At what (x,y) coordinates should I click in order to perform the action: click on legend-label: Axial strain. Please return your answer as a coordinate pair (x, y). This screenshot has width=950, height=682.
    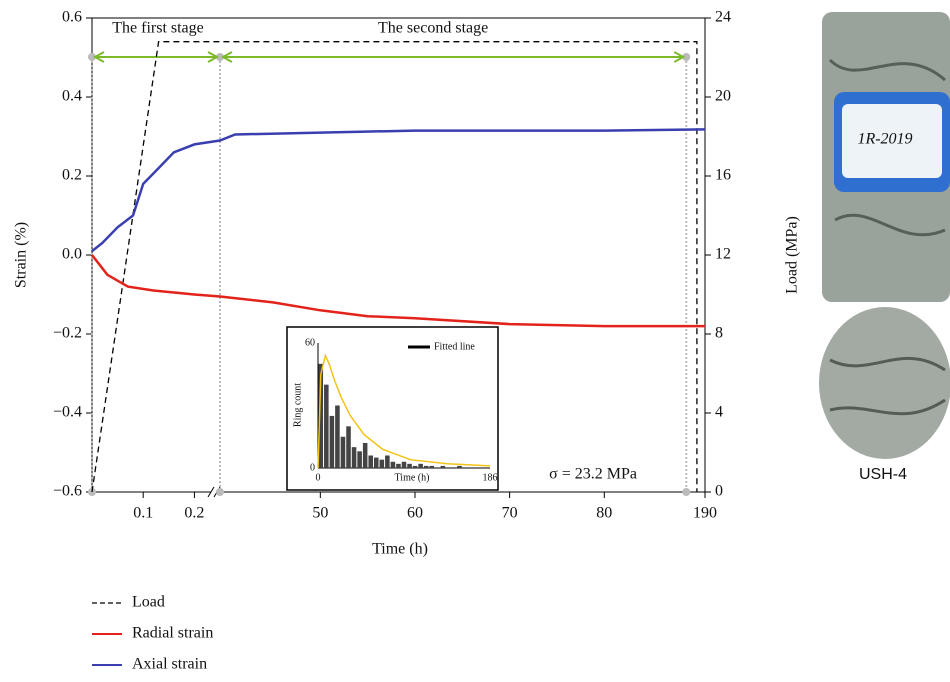
    Looking at the image, I should click on (169, 664).